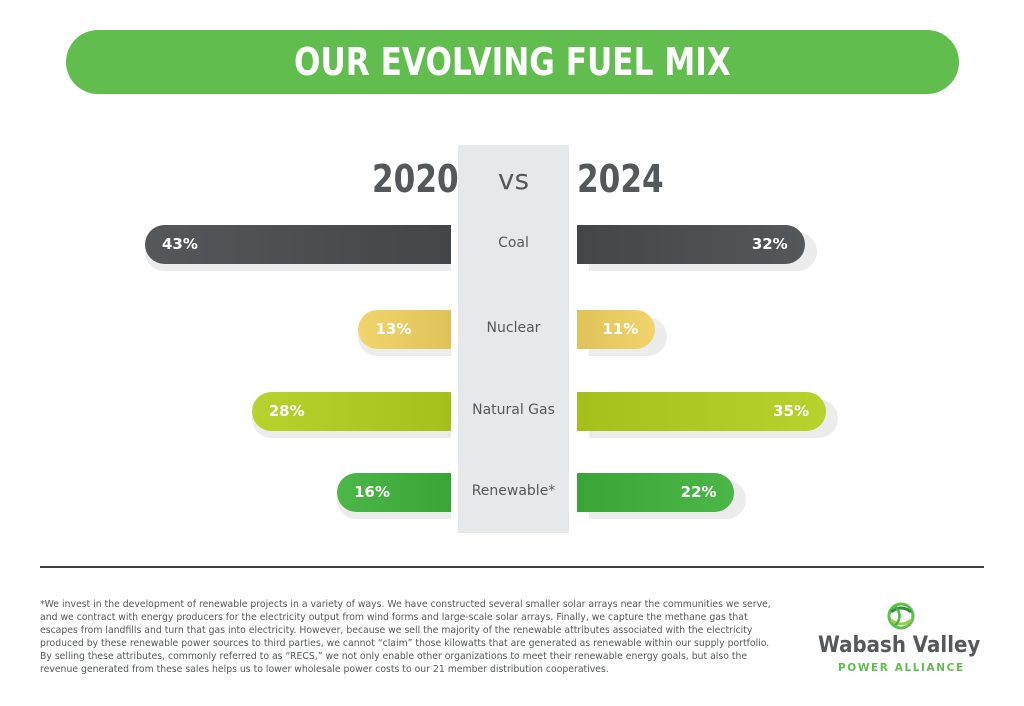 Image resolution: width=1024 pixels, height=706 pixels. What do you see at coordinates (901, 616) in the screenshot?
I see `logo-mark-icon` at bounding box center [901, 616].